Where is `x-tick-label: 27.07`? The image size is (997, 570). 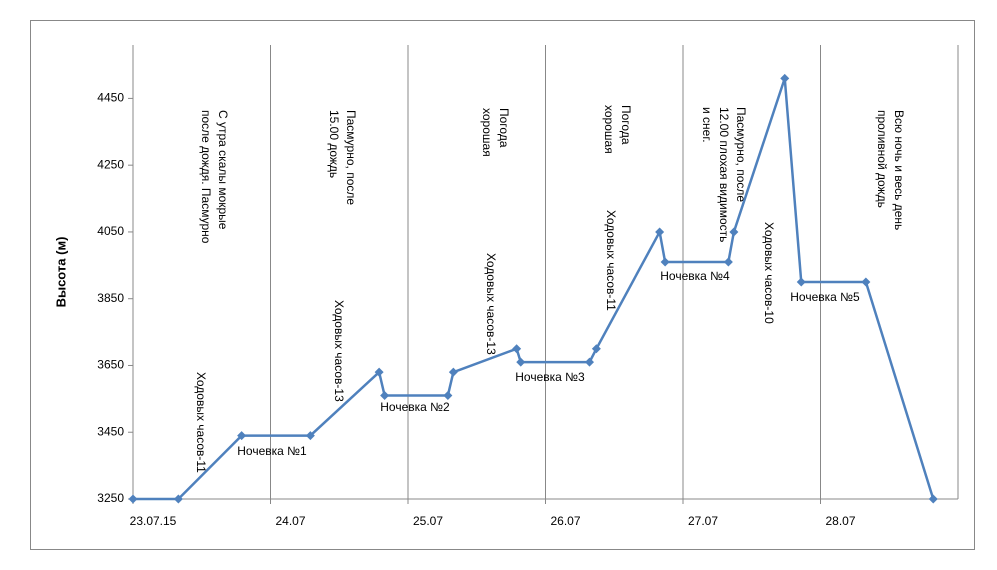
x-tick-label: 27.07 is located at coordinates (703, 521).